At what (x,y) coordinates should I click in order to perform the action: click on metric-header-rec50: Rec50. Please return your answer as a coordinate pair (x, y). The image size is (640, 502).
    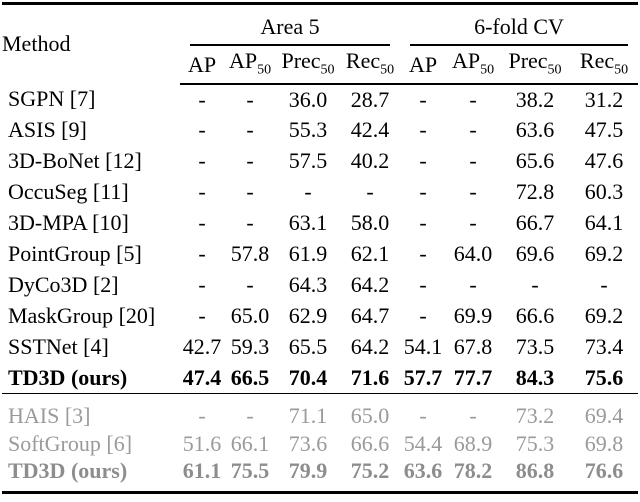
    Looking at the image, I should click on (604, 65).